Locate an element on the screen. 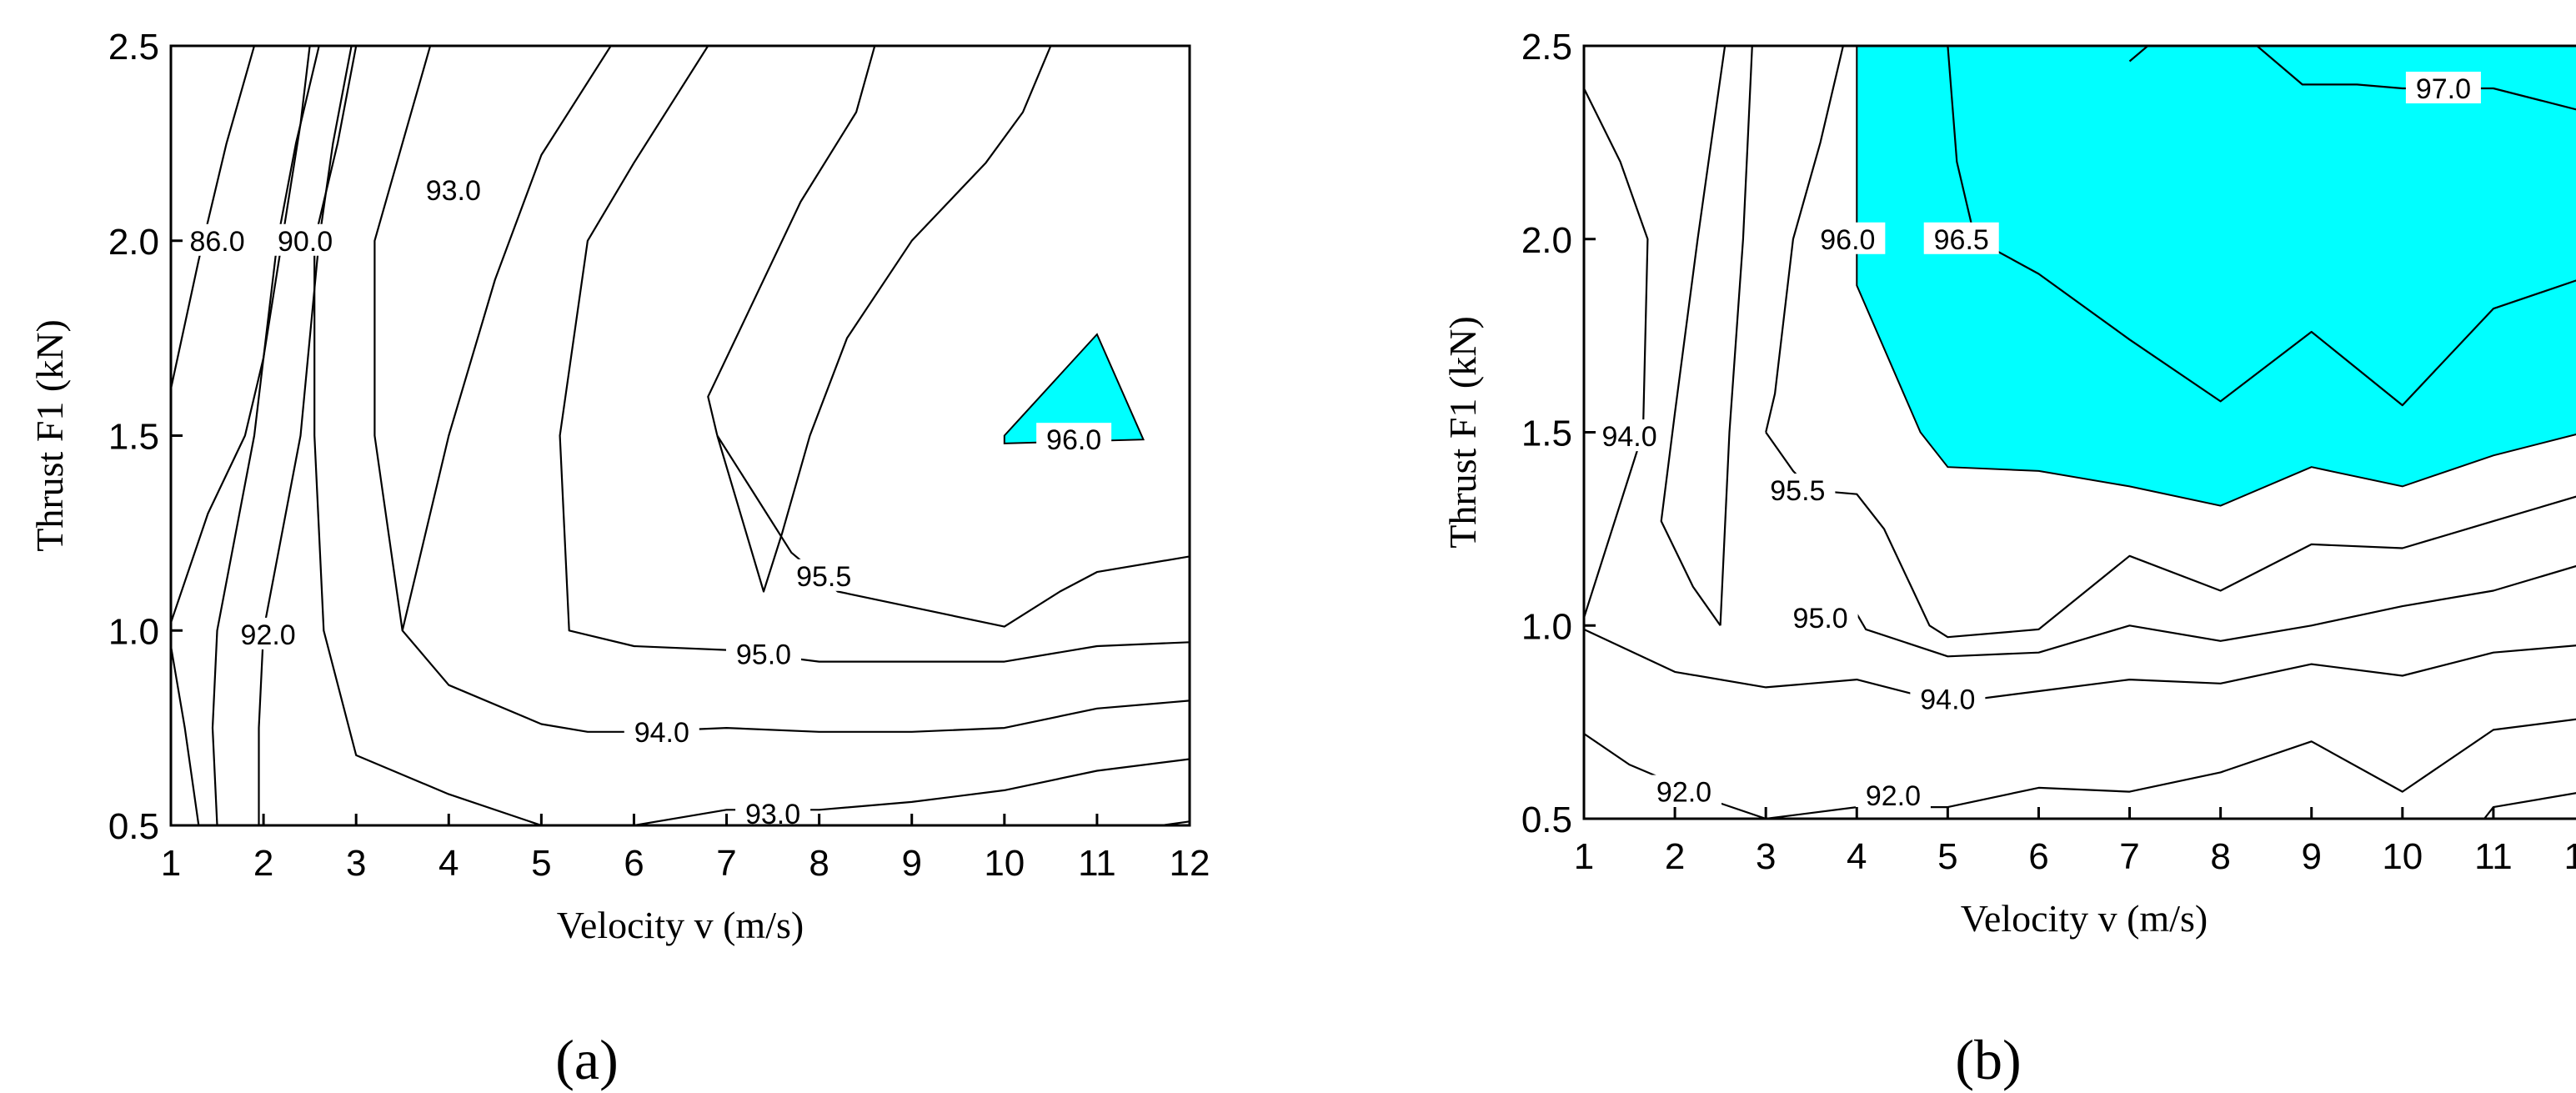 This screenshot has width=2576, height=1093. x-tick-label-b-9: 10 is located at coordinates (2402, 856).